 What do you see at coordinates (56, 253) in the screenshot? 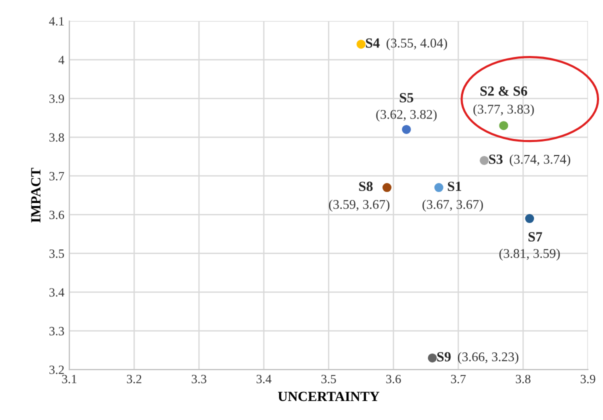
I see `y-tick-label: 3.5` at bounding box center [56, 253].